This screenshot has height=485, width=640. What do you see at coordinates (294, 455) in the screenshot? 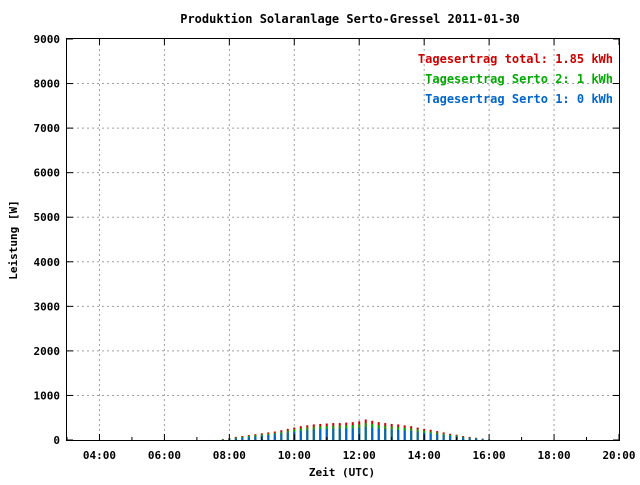
I see `x-tick-label: 10:00` at bounding box center [294, 455].